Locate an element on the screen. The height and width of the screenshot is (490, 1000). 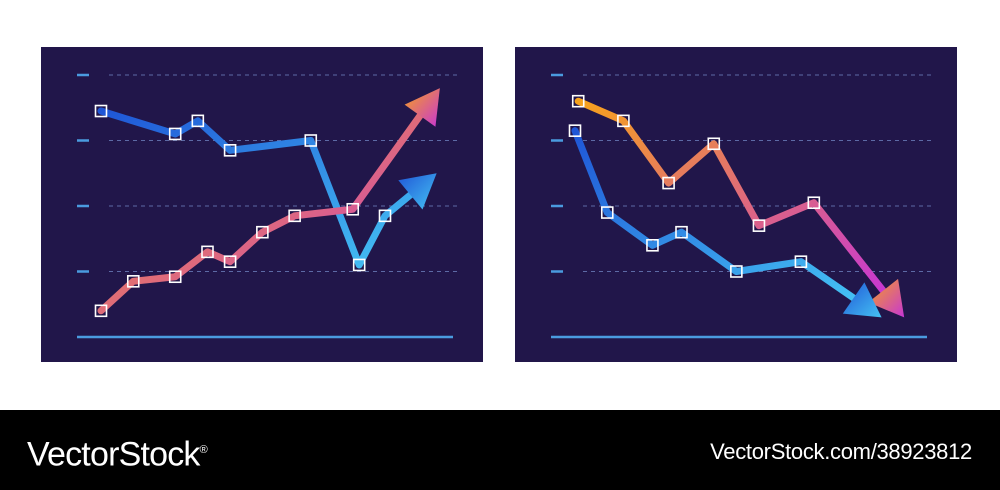
brand-logo: VectorStock® is located at coordinates (117, 452).